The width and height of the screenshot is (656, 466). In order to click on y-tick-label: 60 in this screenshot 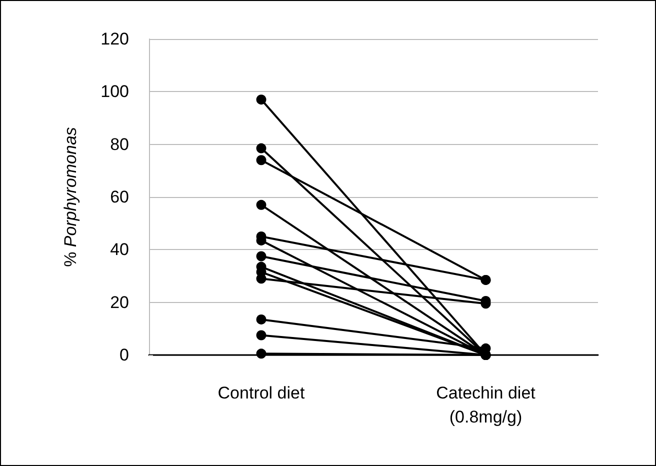, I will do `click(119, 197)`.